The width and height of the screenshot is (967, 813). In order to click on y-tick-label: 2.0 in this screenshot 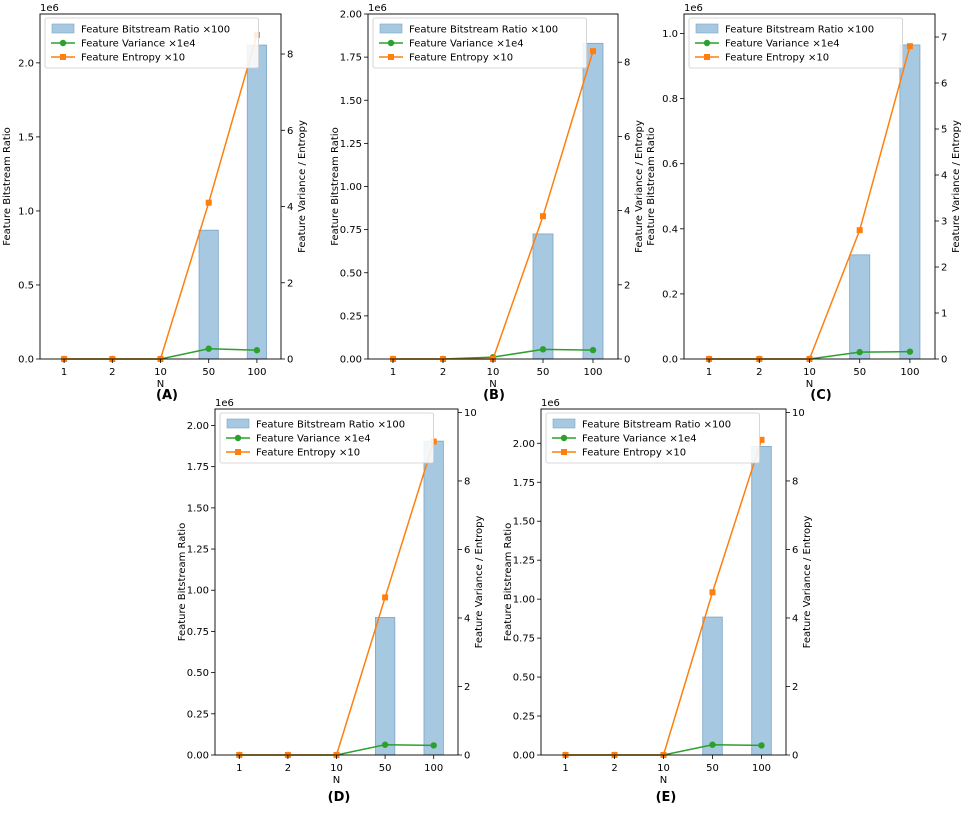, I will do `click(26, 63)`.